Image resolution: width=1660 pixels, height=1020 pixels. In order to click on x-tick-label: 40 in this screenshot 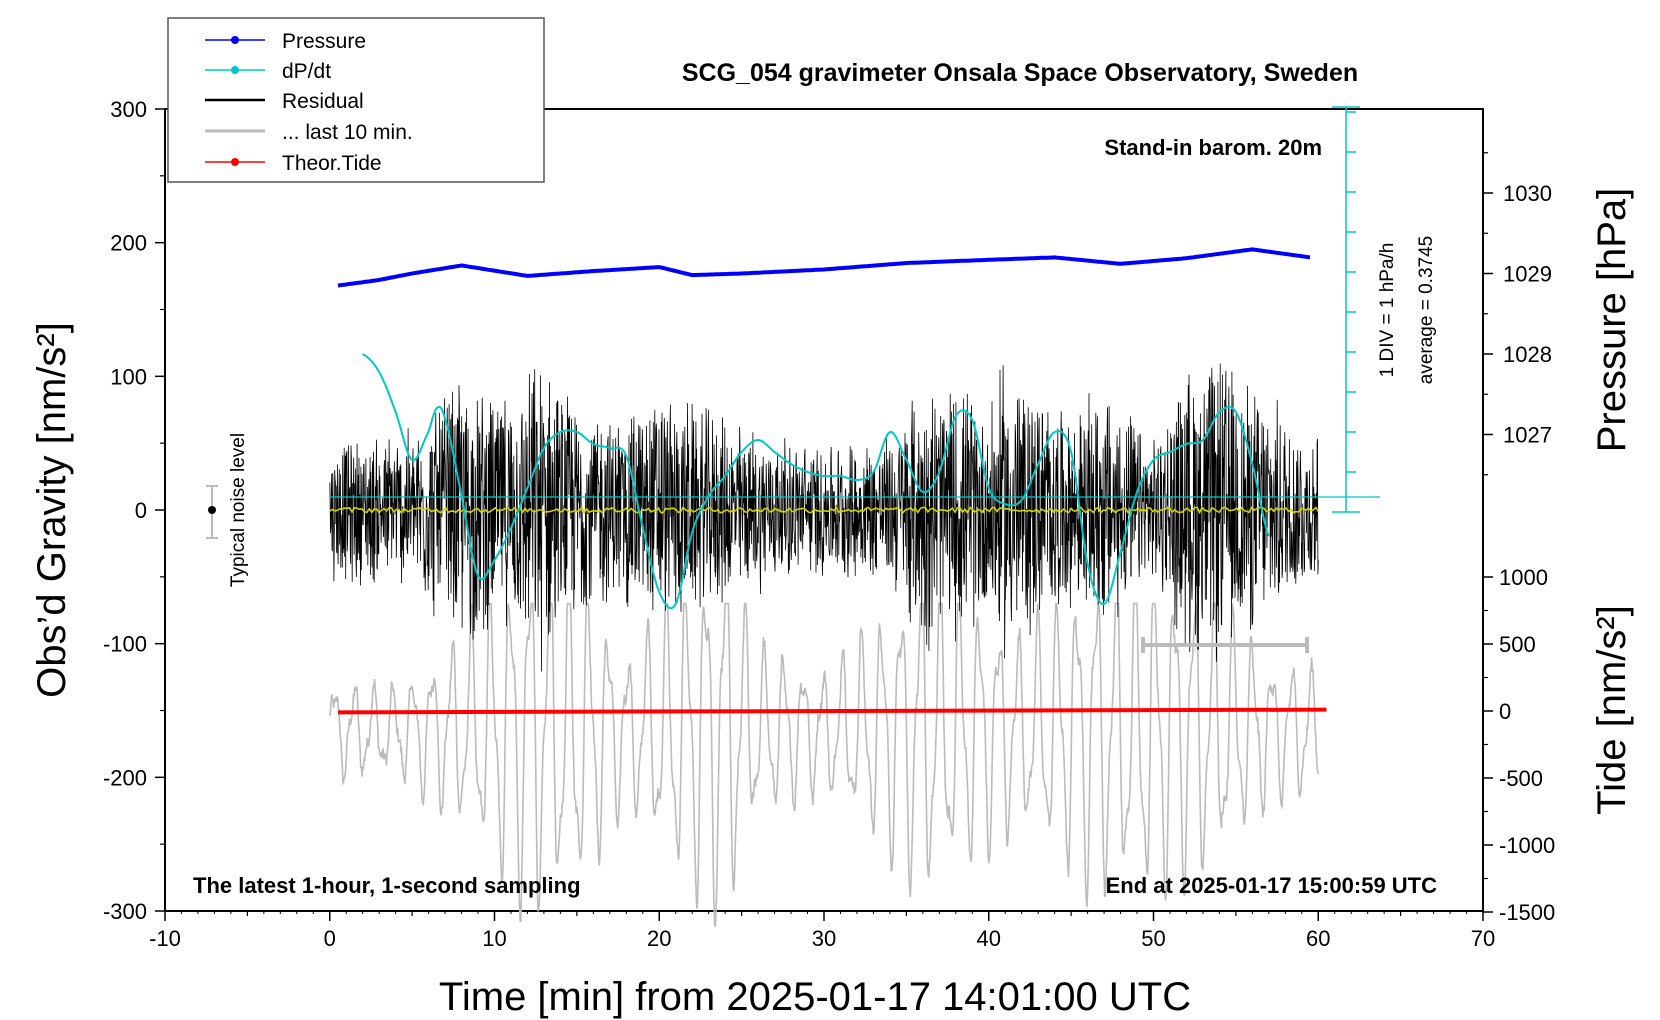, I will do `click(989, 938)`.